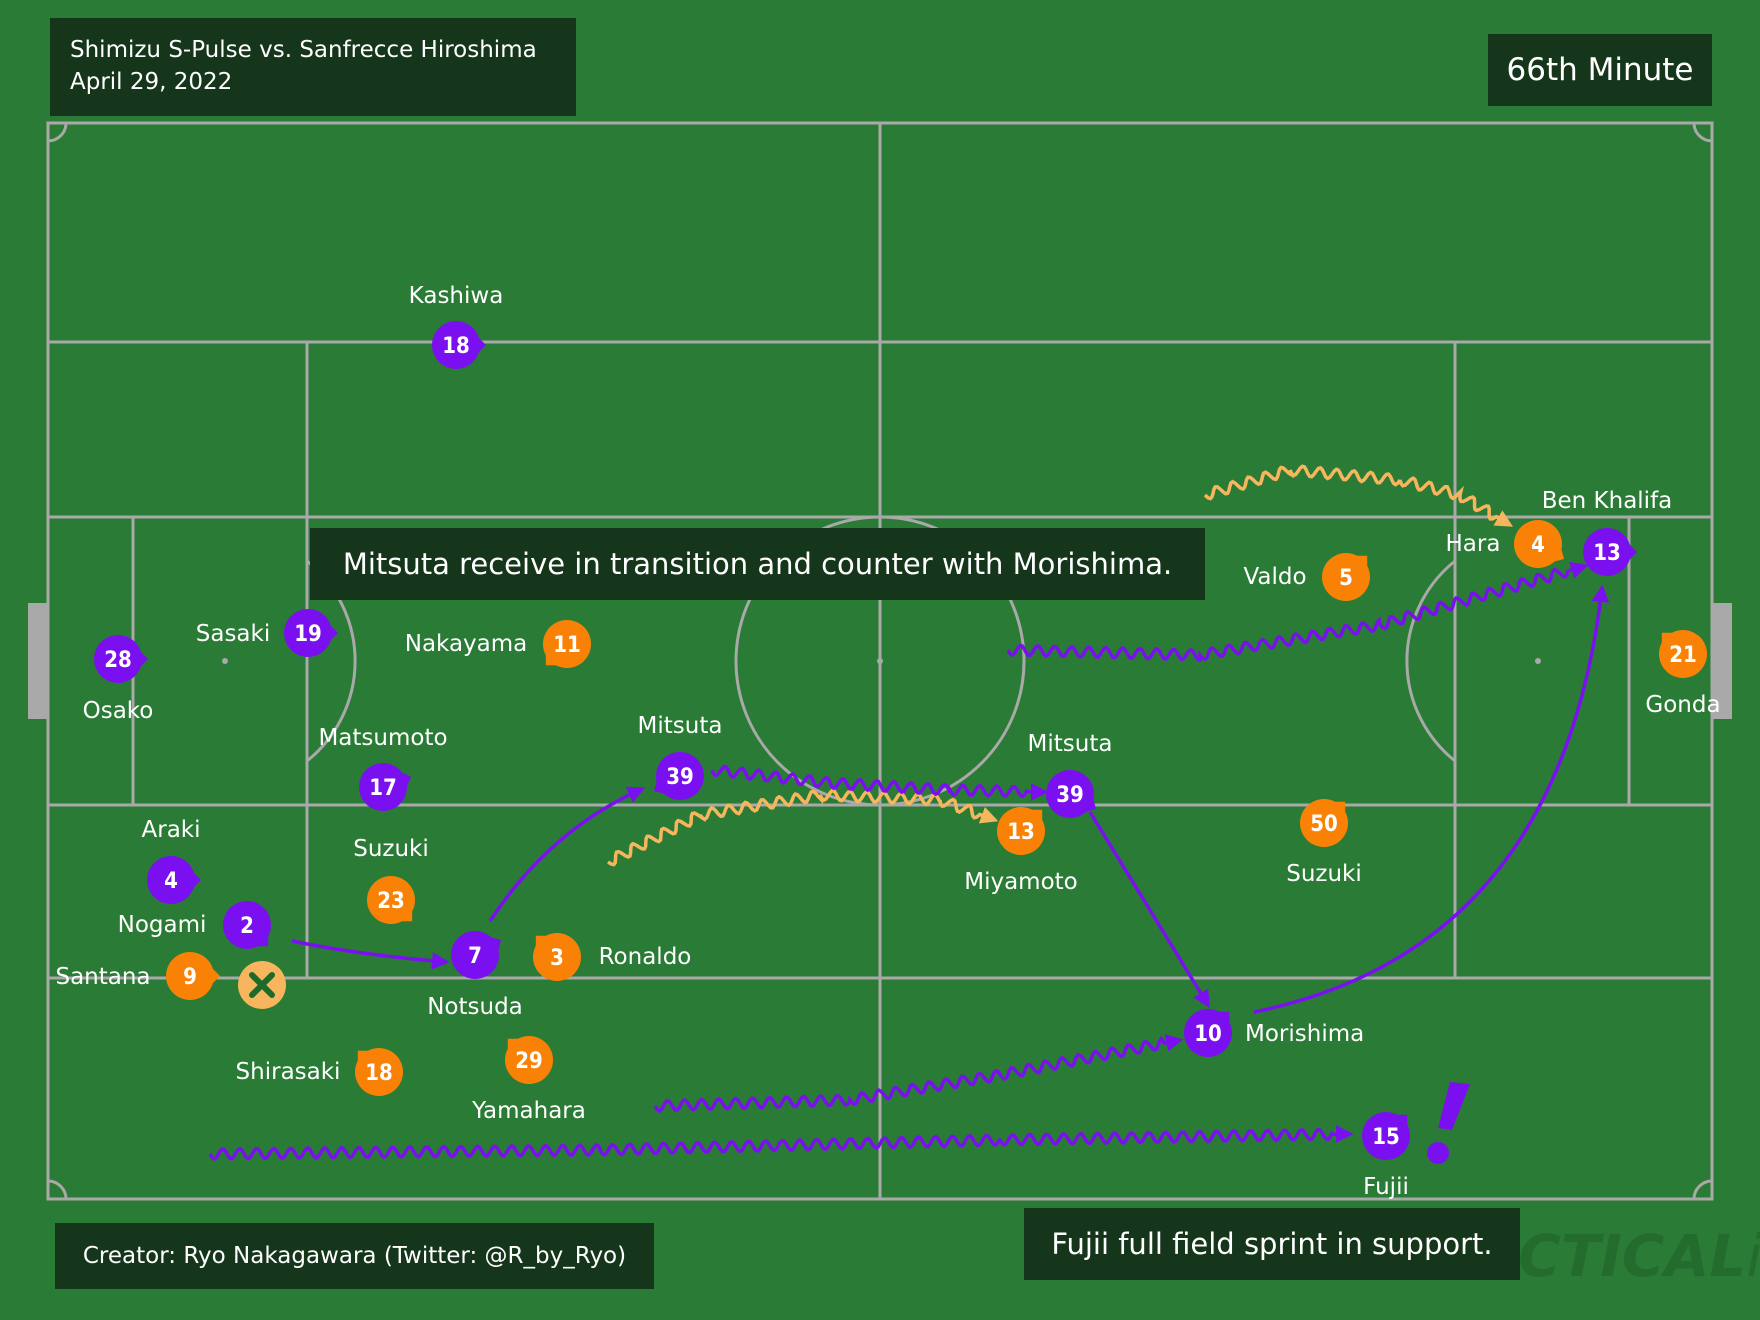 This screenshot has height=1320, width=1760. What do you see at coordinates (1274, 577) in the screenshot?
I see `player-name: Valdo` at bounding box center [1274, 577].